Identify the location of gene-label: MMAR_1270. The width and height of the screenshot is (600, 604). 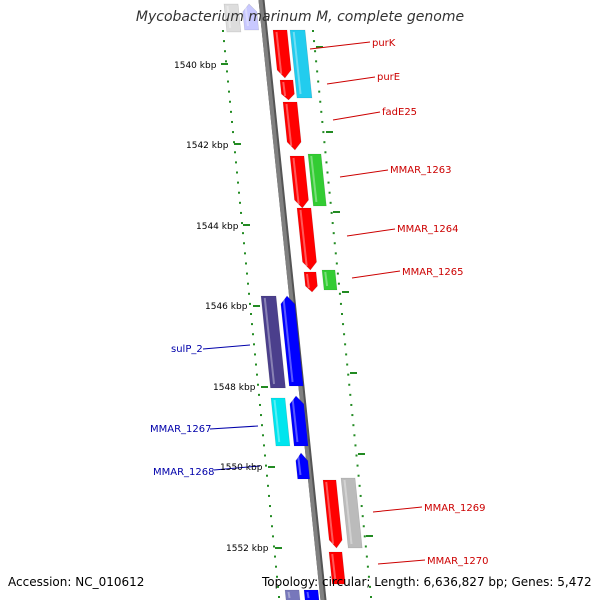
(458, 561).